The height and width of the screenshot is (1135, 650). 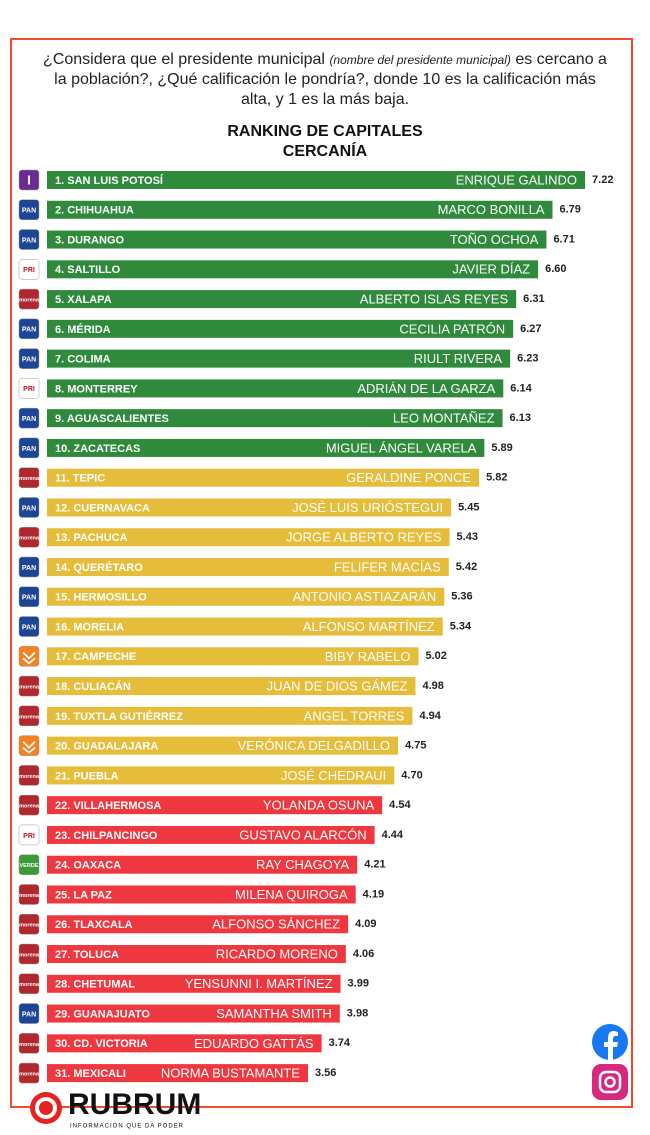 What do you see at coordinates (108, 806) in the screenshot?
I see `category-label: 22. VILLAHERMOSA` at bounding box center [108, 806].